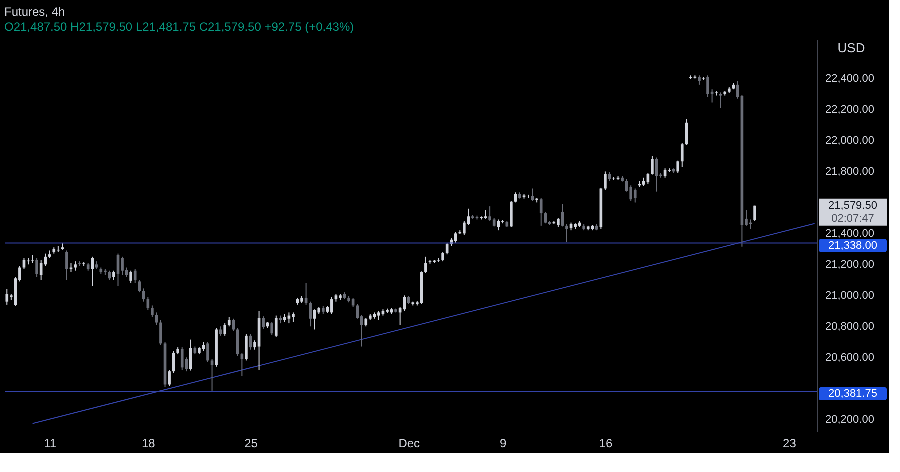 This screenshot has width=900, height=472. I want to click on y-axis-title: USD, so click(852, 48).